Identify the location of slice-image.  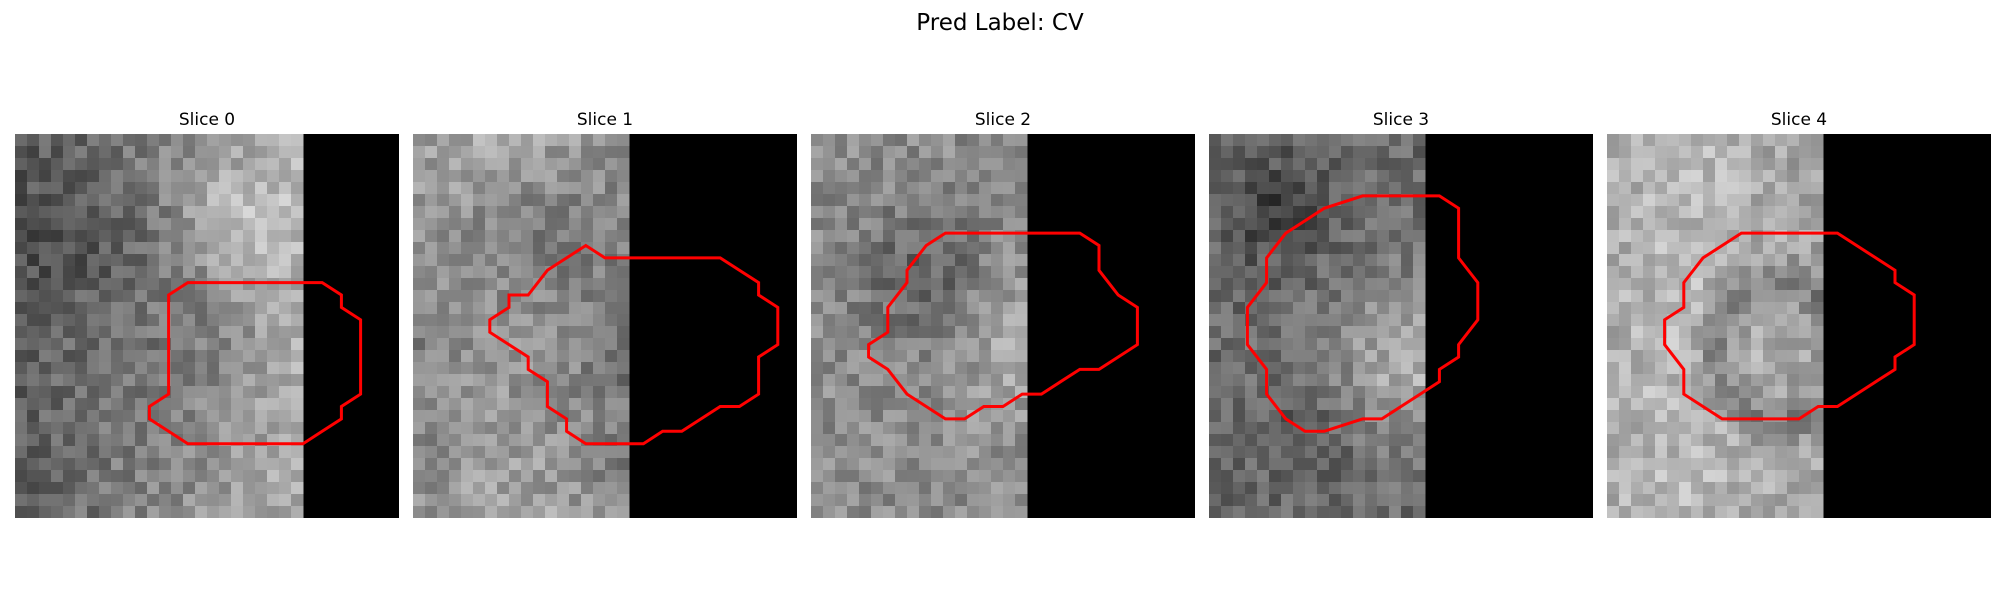
(1003, 326).